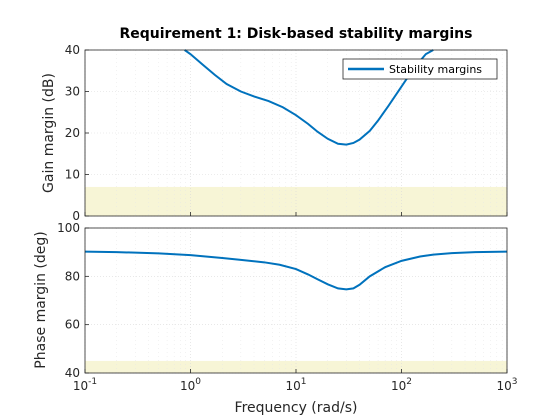  Describe the element at coordinates (72, 133) in the screenshot. I see `y-tick-label: 20` at that location.